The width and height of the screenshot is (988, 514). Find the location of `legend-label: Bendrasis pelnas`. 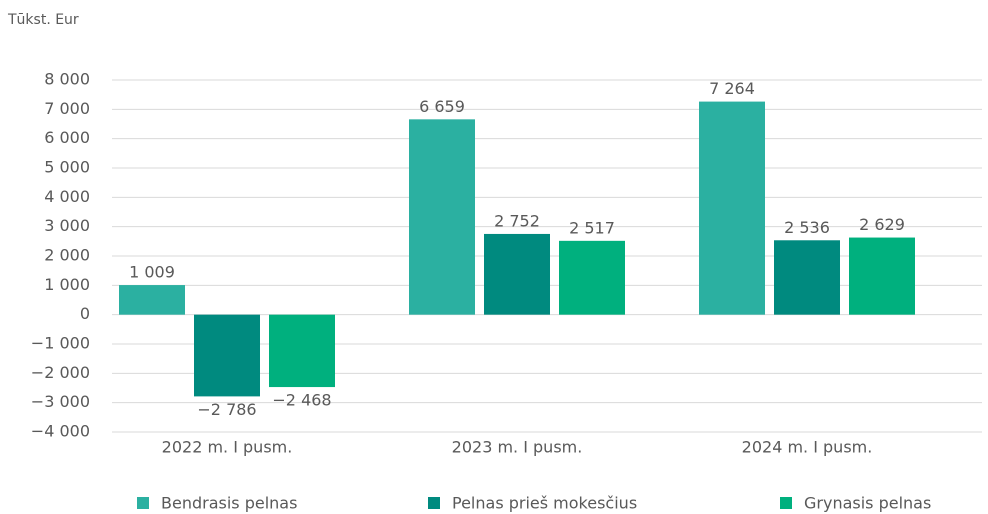

legend-label: Bendrasis pelnas is located at coordinates (229, 503).